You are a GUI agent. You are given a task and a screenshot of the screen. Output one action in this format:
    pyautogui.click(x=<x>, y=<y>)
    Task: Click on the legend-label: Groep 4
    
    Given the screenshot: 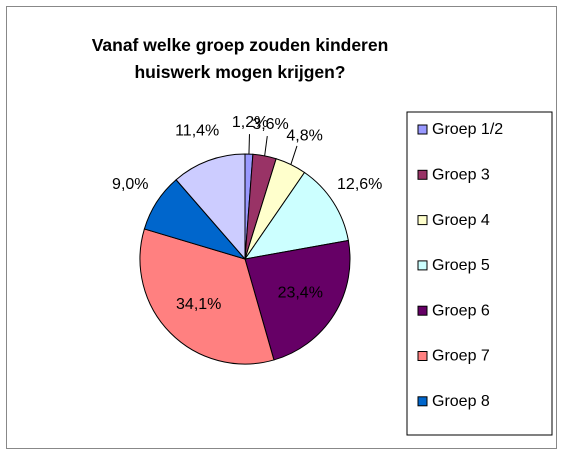 What is the action you would take?
    pyautogui.click(x=461, y=220)
    